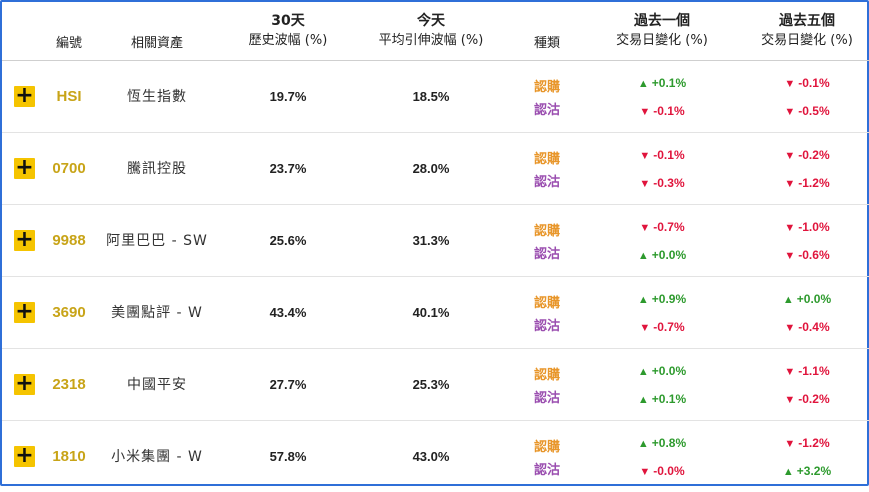  Describe the element at coordinates (662, 385) in the screenshot. I see `chg1-cell: ▲ +0.0% ▲ +0.1%` at that location.